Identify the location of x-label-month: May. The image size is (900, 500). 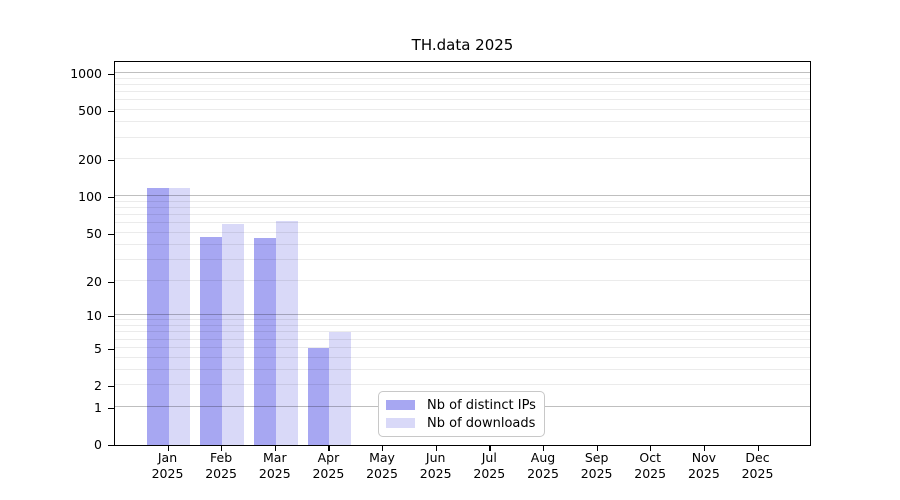
(382, 457).